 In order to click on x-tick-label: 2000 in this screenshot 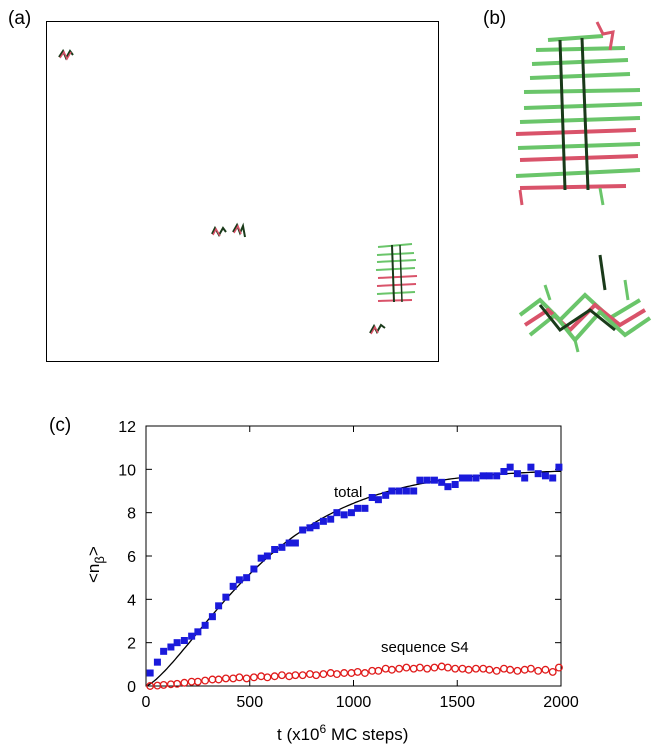, I will do `click(561, 702)`.